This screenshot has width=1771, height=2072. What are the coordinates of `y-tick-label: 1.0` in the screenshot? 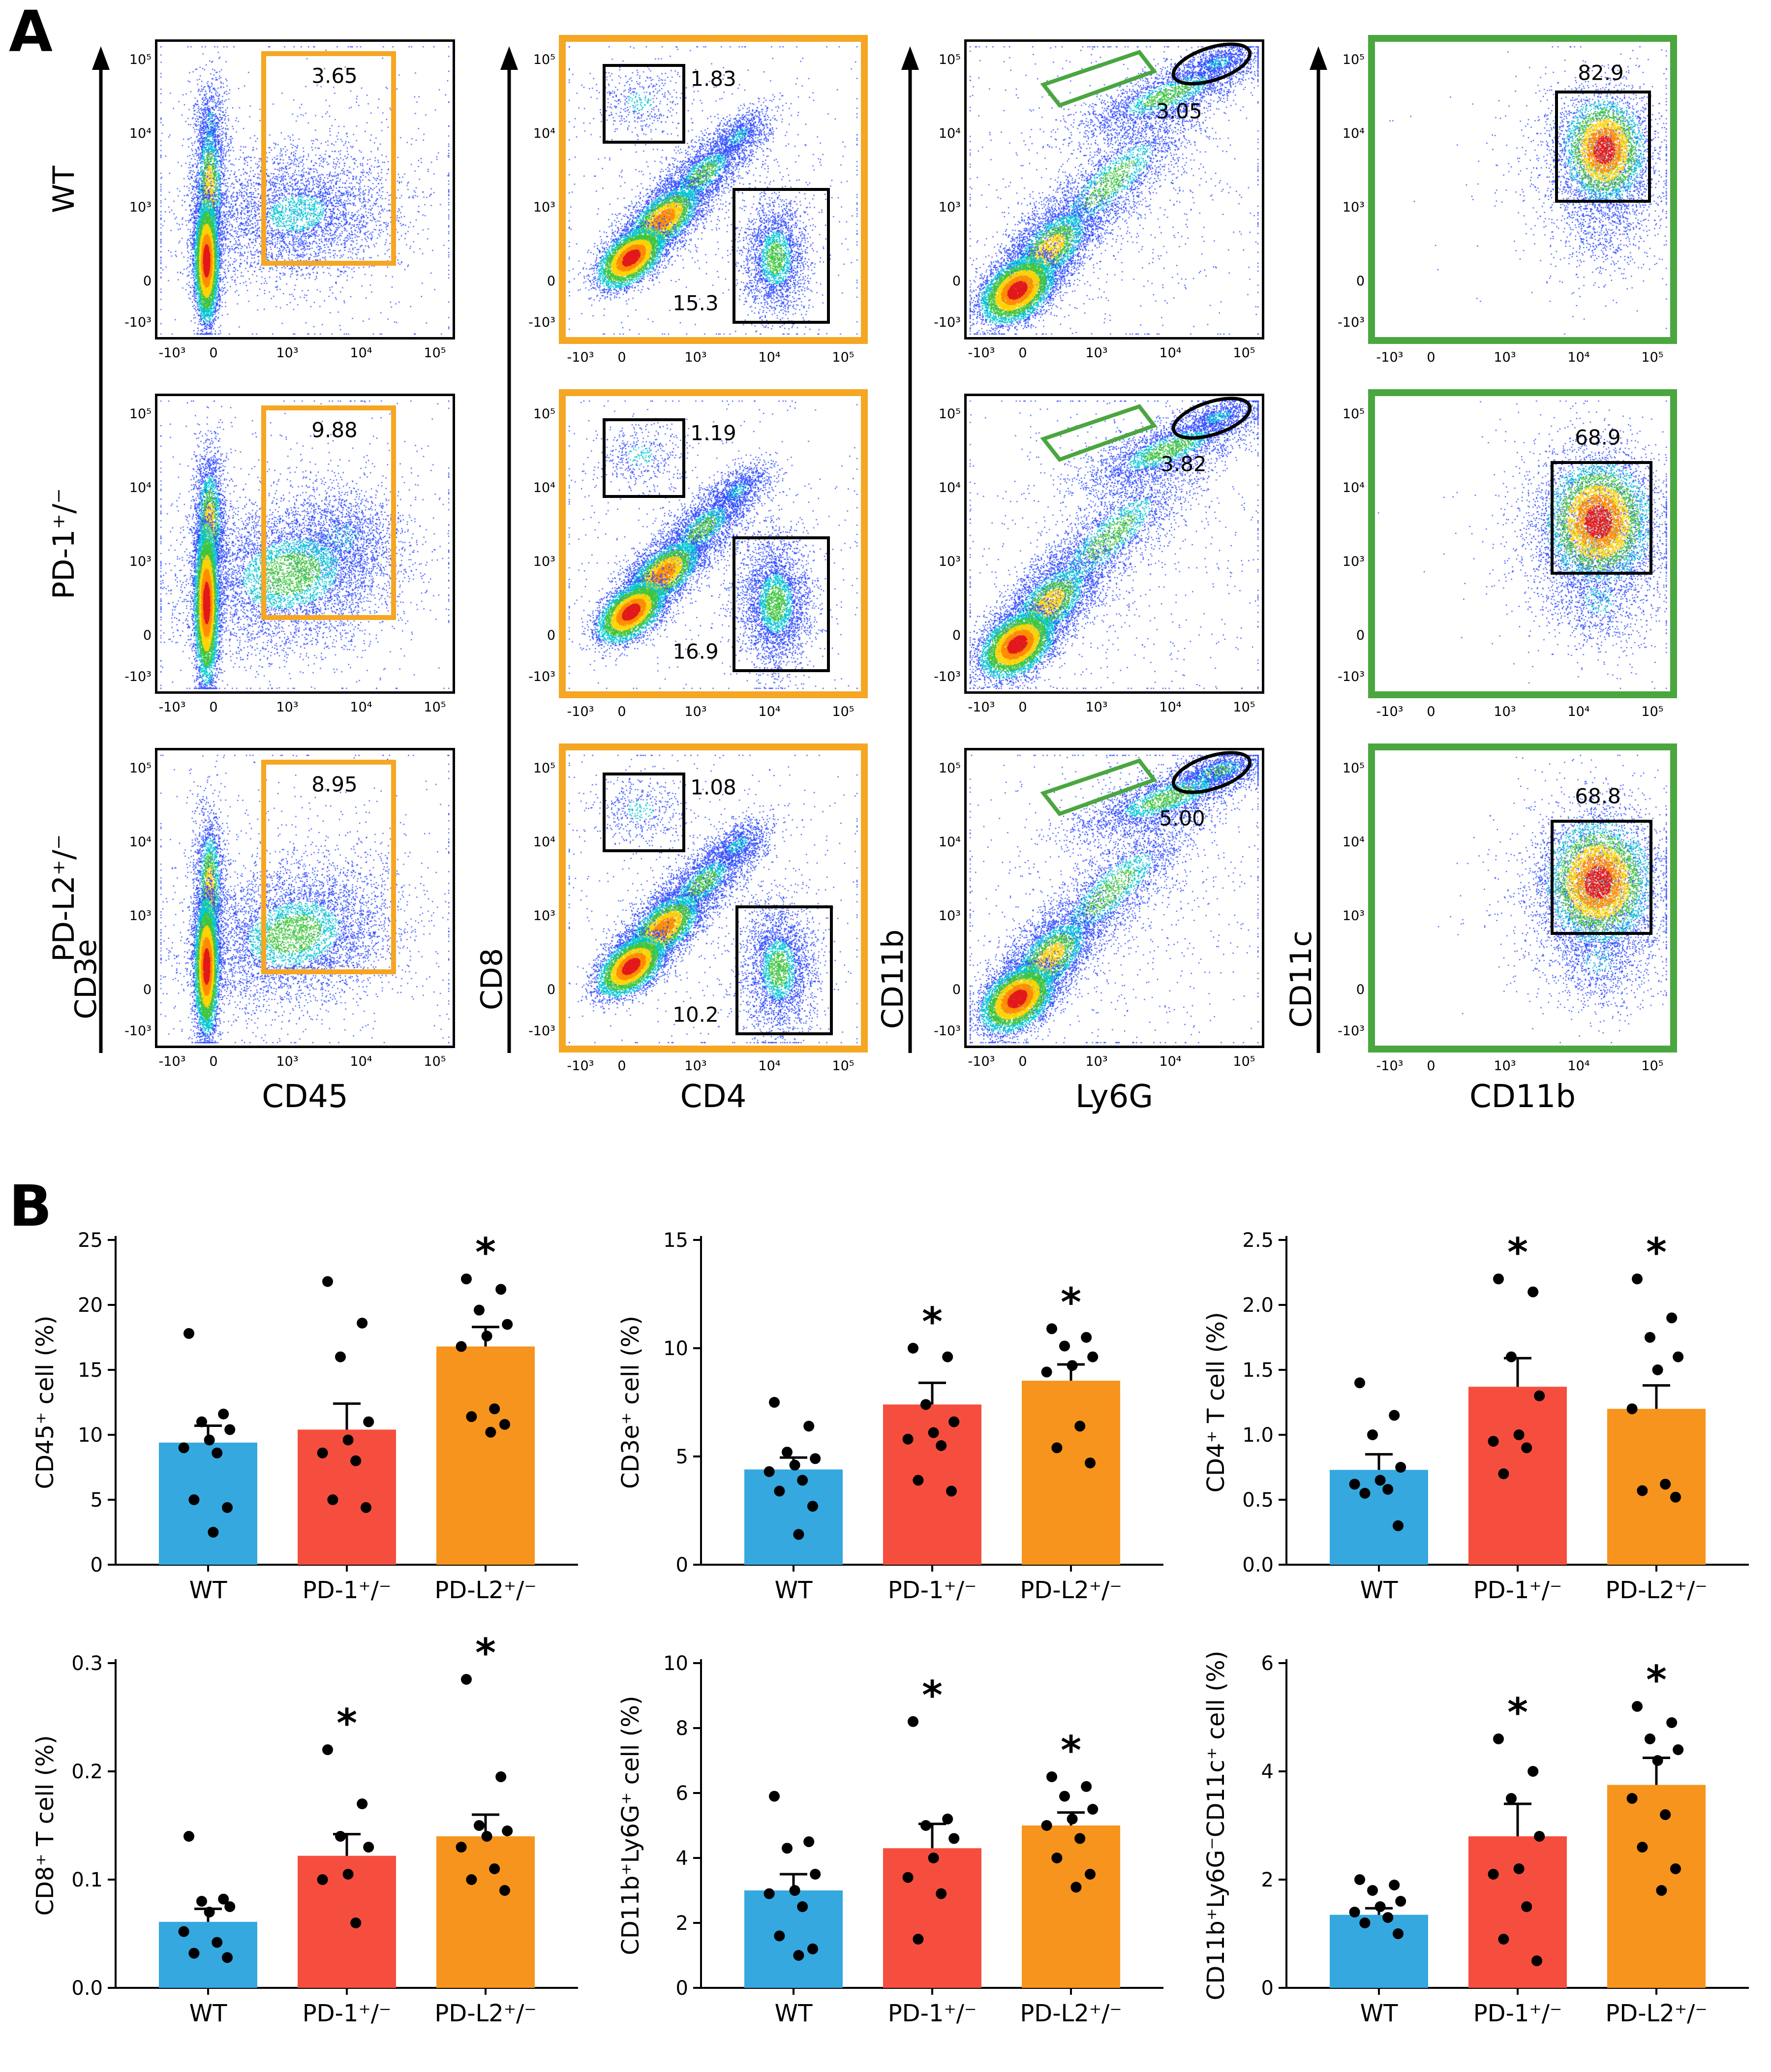 It's located at (1258, 1436).